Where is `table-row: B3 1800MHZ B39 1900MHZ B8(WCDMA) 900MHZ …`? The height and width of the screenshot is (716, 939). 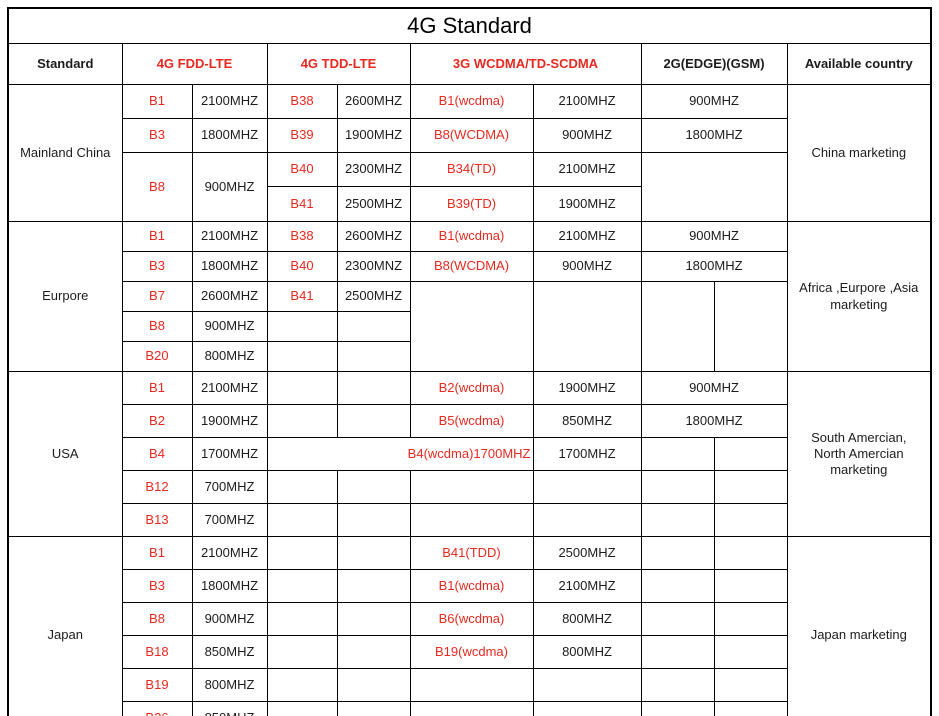
table-row: B3 1800MHZ B39 1900MHZ B8(WCDMA) 900MHZ … is located at coordinates (469, 135).